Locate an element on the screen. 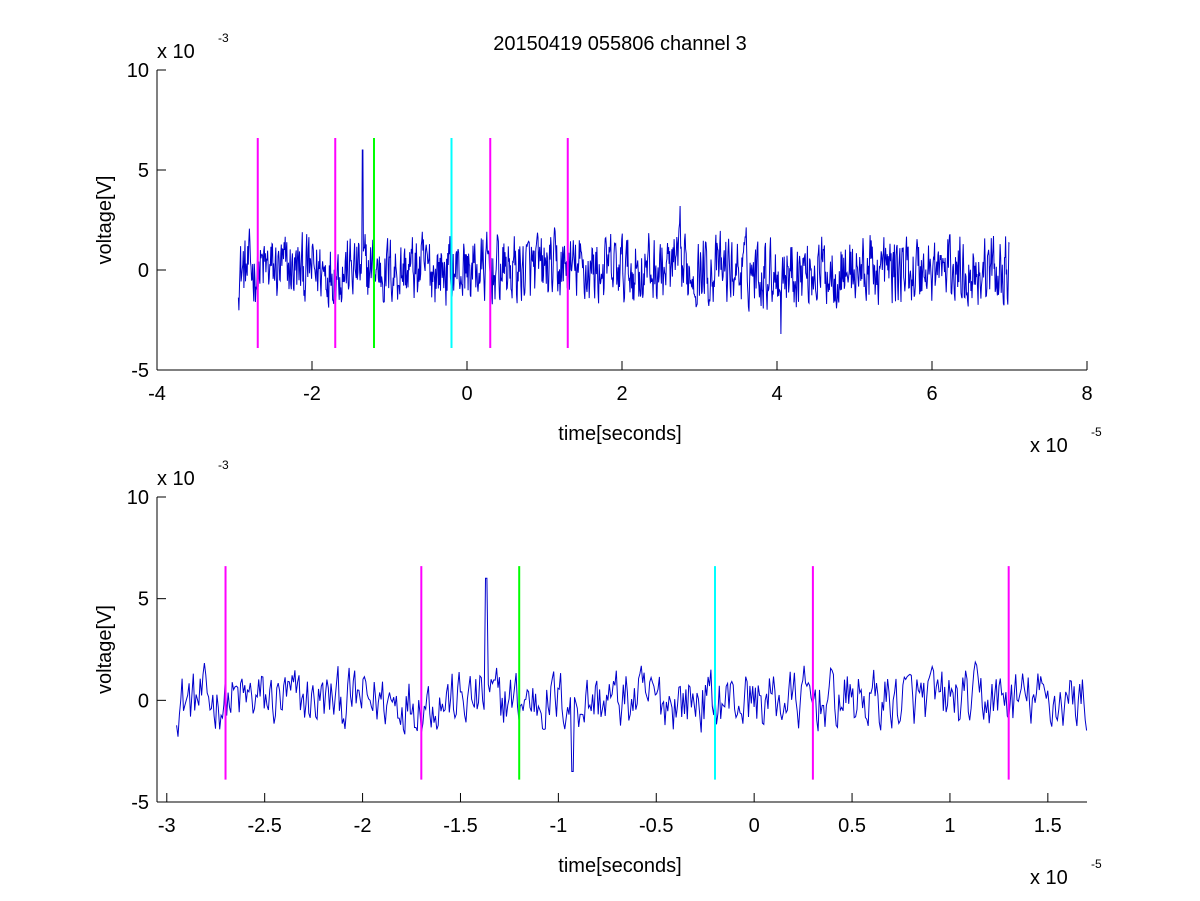 The width and height of the screenshot is (1200, 901). x-tick-label: 1 is located at coordinates (949, 826).